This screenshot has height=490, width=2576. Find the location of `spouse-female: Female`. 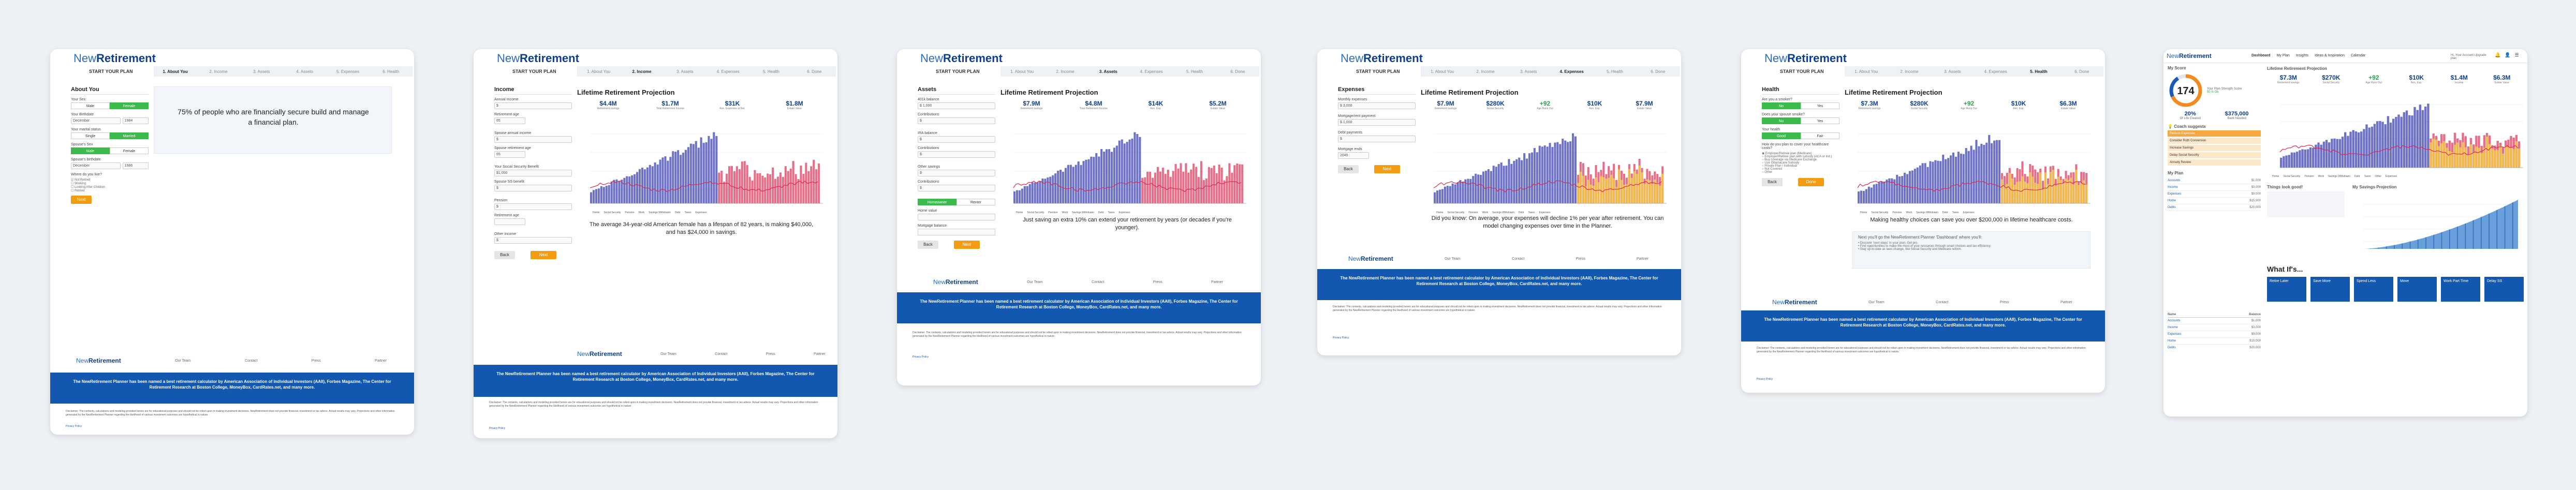

spouse-female: Female is located at coordinates (130, 150).